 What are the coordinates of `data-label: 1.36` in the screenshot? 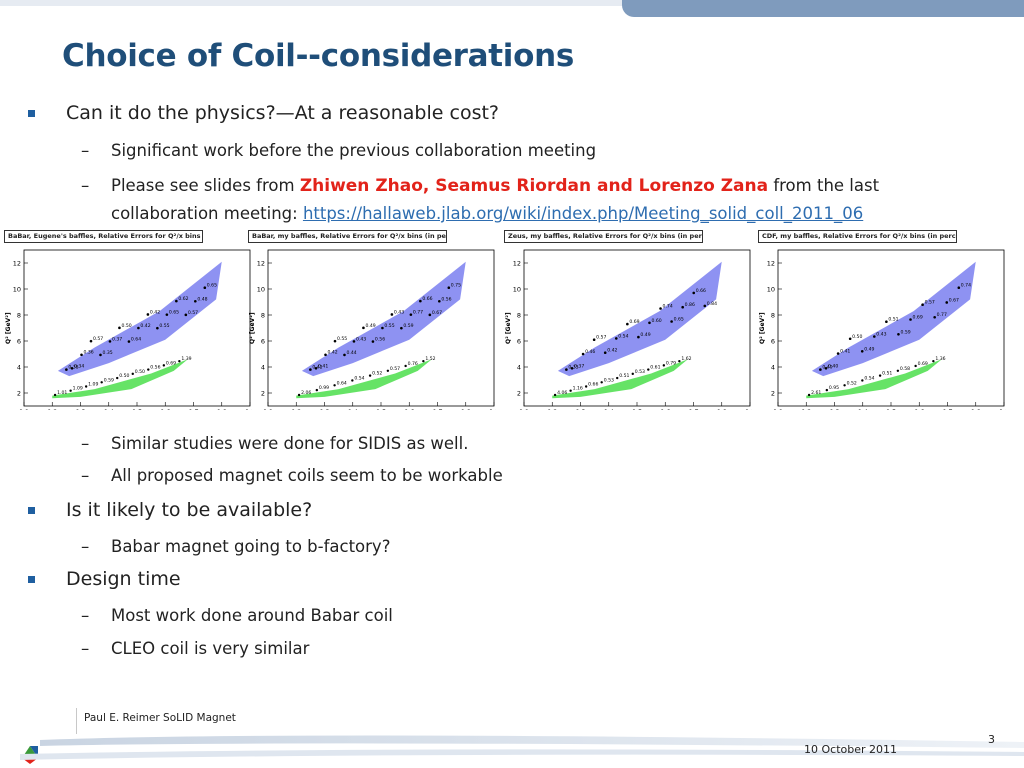 It's located at (940, 359).